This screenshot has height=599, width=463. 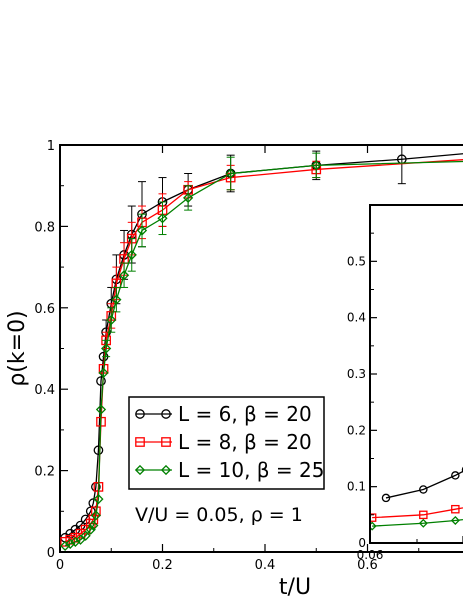 What do you see at coordinates (44, 390) in the screenshot?
I see `y-tick-label: 0.4` at bounding box center [44, 390].